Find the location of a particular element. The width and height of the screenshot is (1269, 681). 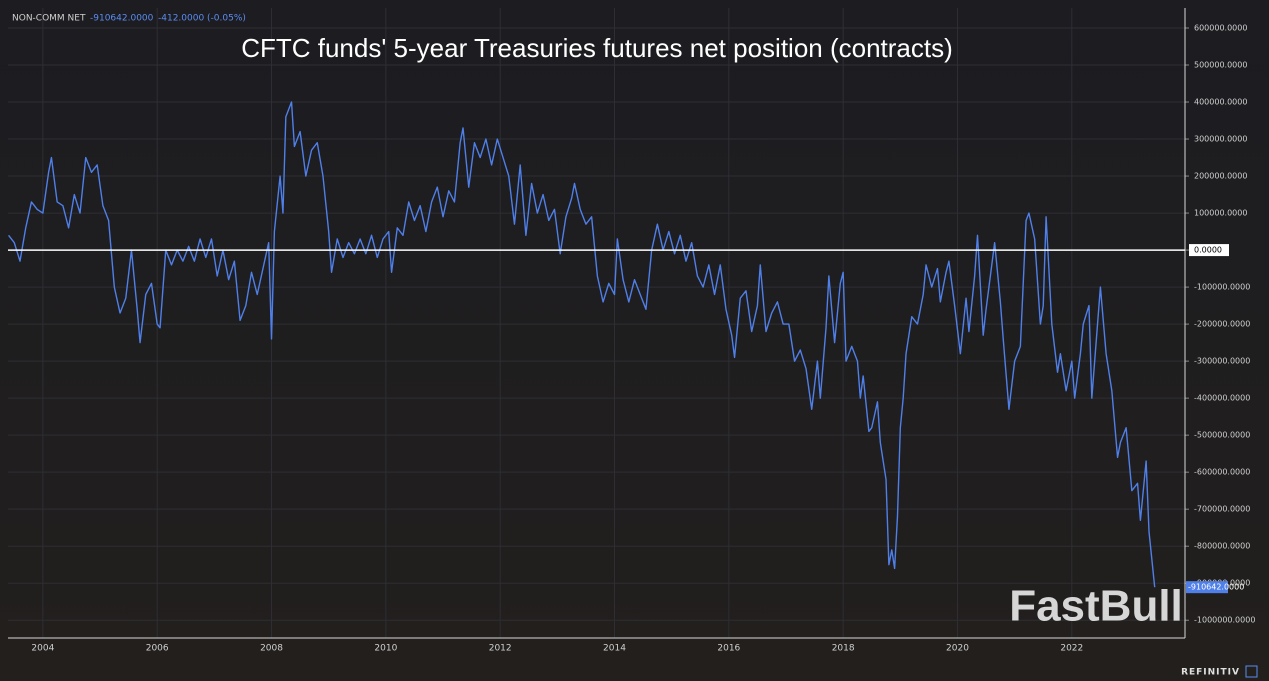

y-tick-label: 100000.0000 is located at coordinates (1220, 213).